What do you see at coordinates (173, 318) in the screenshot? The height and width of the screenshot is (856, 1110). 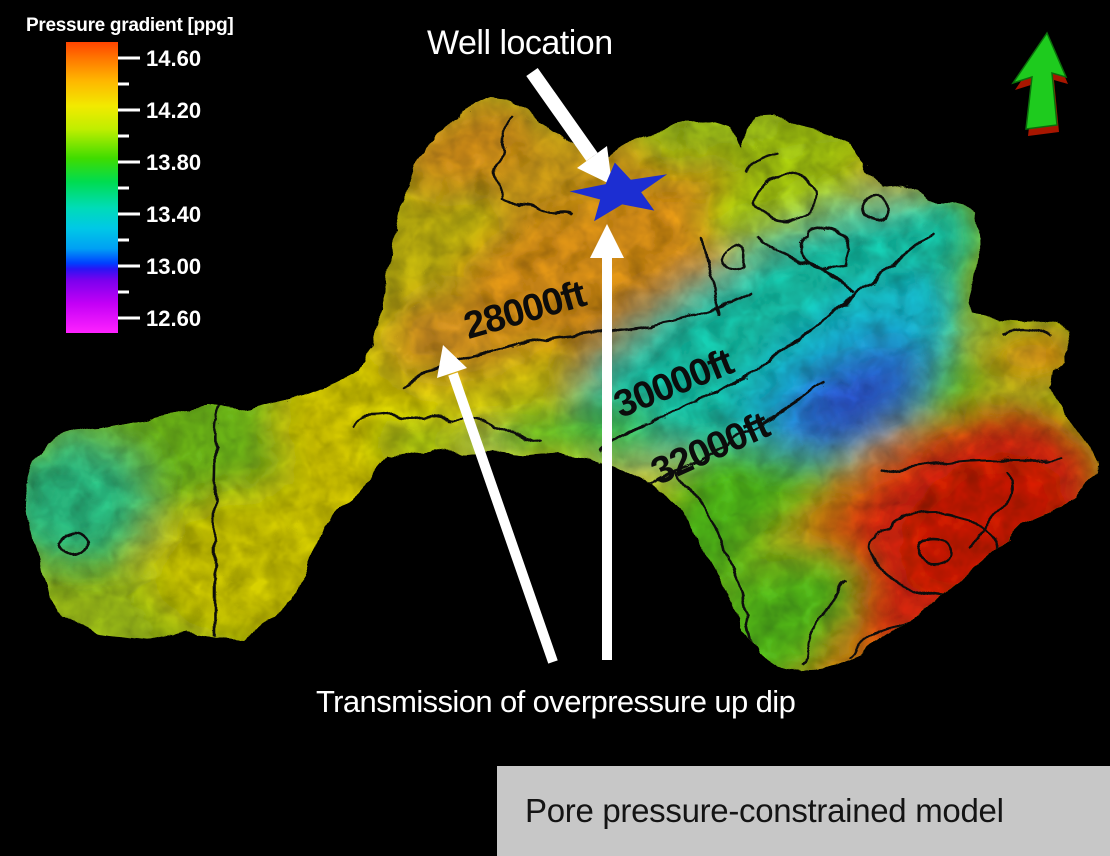 I see `tick-label: 12.60` at bounding box center [173, 318].